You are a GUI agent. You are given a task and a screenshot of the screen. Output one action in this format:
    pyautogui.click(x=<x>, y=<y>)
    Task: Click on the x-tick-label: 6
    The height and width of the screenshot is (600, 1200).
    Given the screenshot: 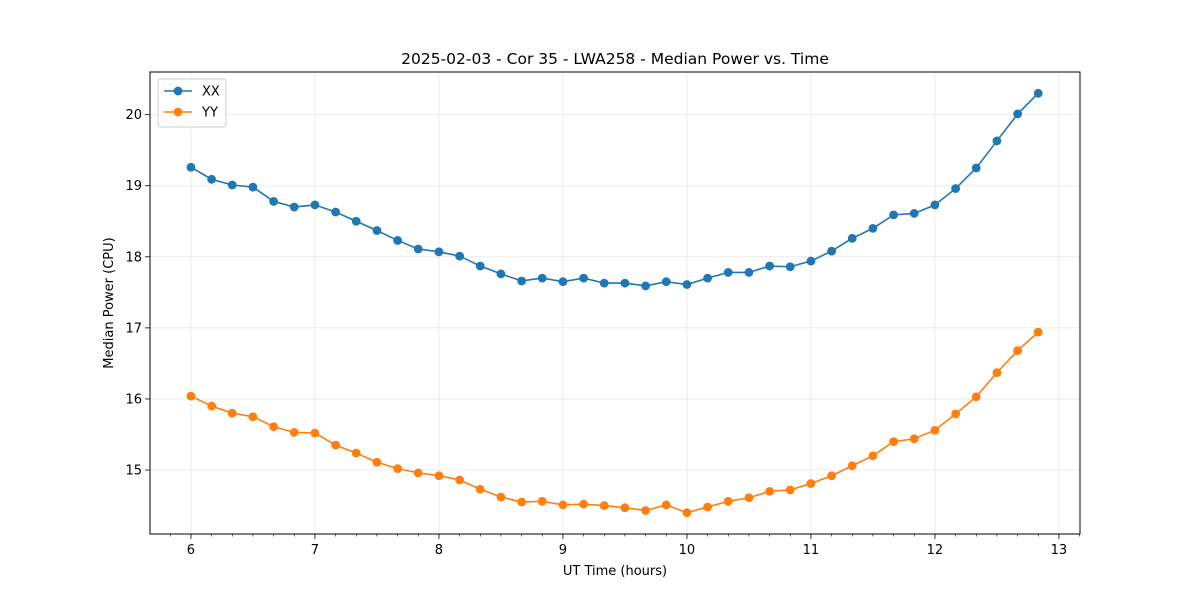 What is the action you would take?
    pyautogui.click(x=191, y=550)
    